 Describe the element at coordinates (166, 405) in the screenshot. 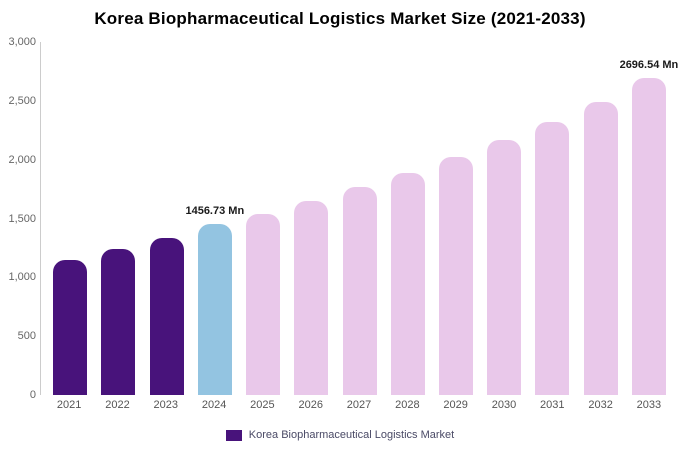

I see `x-tick-label: 2023` at that location.